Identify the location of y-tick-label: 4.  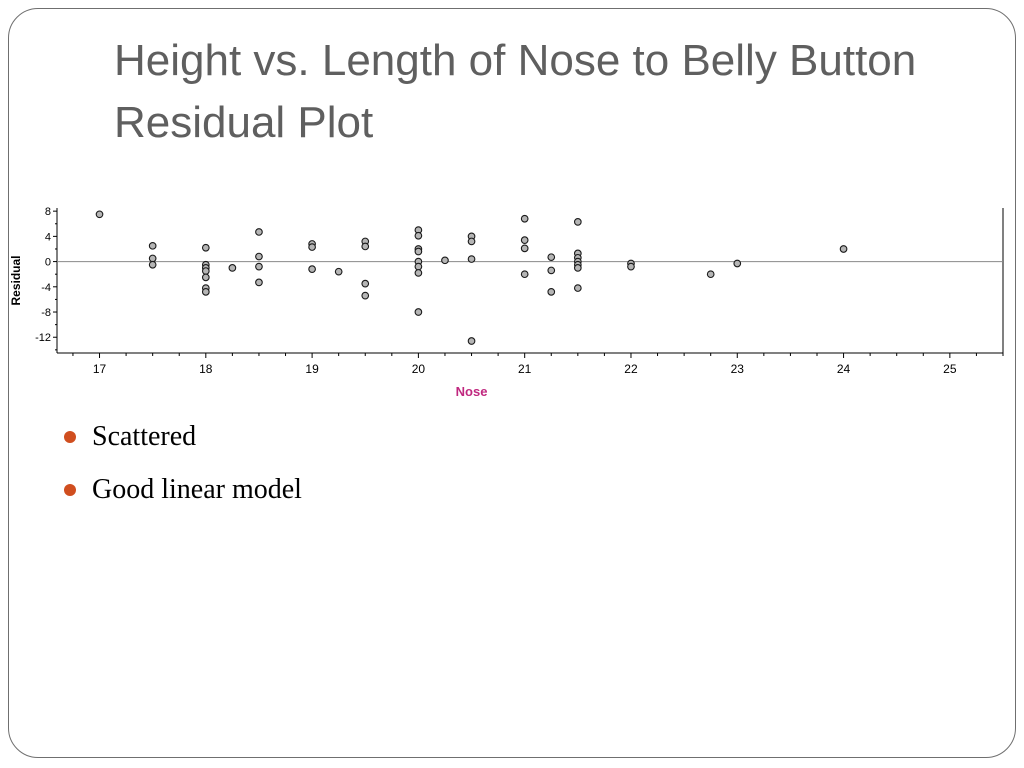
(48, 237).